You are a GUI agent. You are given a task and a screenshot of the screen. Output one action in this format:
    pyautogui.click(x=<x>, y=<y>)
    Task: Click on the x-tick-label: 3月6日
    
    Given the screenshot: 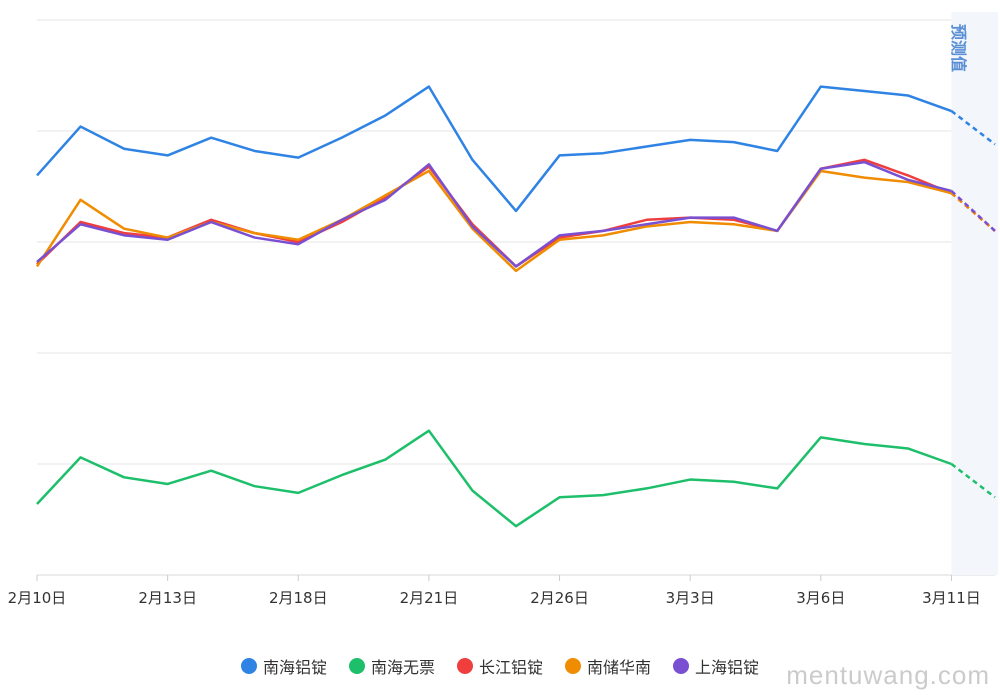 What is the action you would take?
    pyautogui.click(x=820, y=598)
    